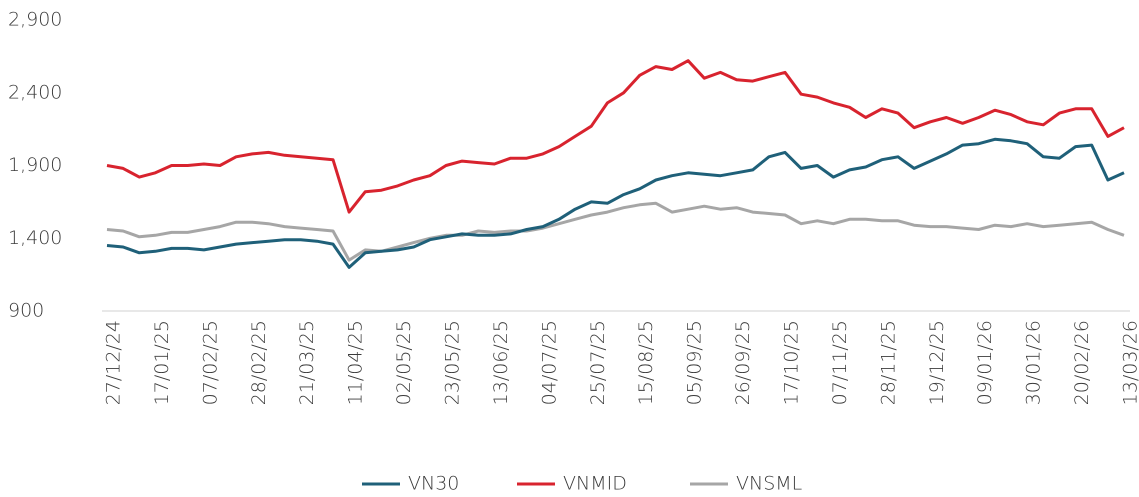 This screenshot has width=1139, height=497. What do you see at coordinates (937, 362) in the screenshot?
I see `x-tick-label: 19/12/25` at bounding box center [937, 362].